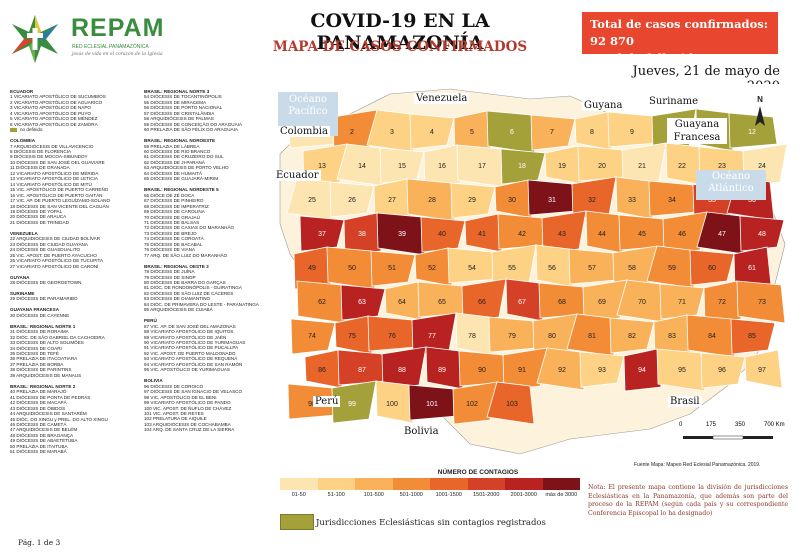 This screenshot has width=800, height=554. I want to click on legend-jurisdiction-item: 55 DIÓCESIS DE MIRACEMA, so click(208, 102).